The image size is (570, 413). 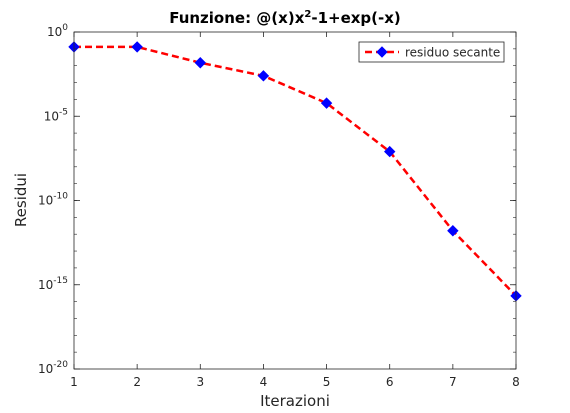 What do you see at coordinates (56, 115) in the screenshot?
I see `y-tick-label: 10⁻⁵` at bounding box center [56, 115].